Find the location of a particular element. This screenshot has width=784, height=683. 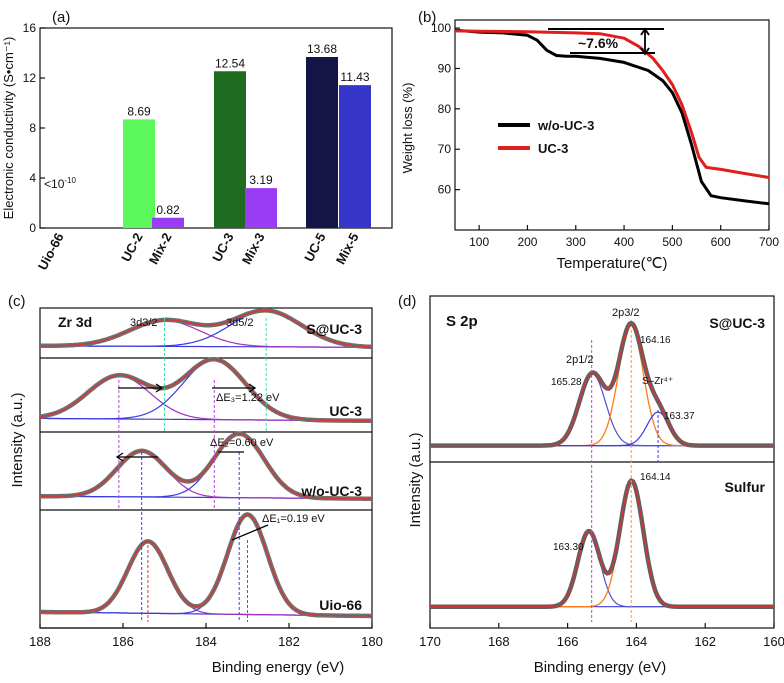

panel-b-xtick-label: 100 is located at coordinates (479, 242).